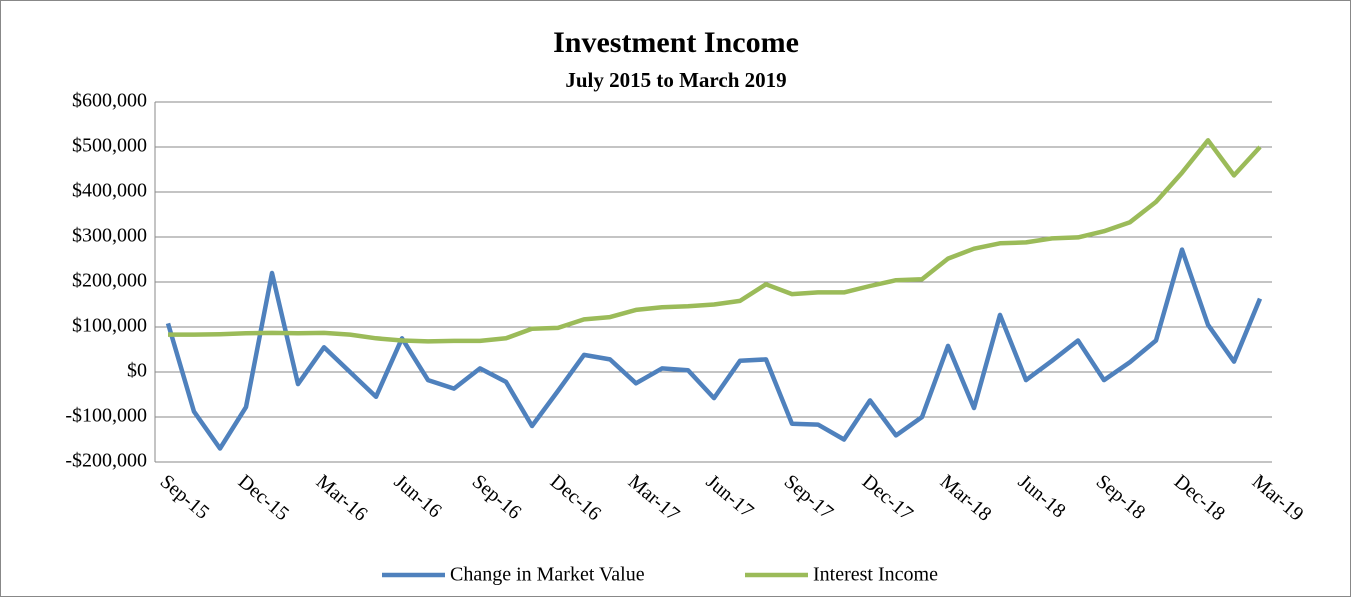  Describe the element at coordinates (109, 281) in the screenshot. I see `y-tick-label: $200,000` at that location.